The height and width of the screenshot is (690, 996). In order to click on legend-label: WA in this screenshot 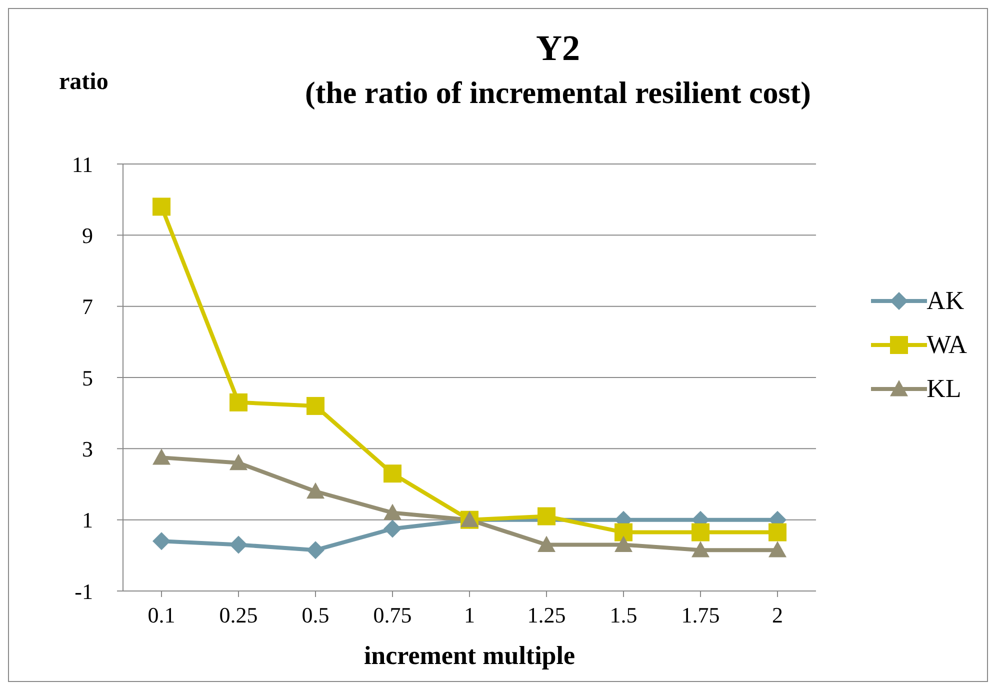, I will do `click(946, 345)`.